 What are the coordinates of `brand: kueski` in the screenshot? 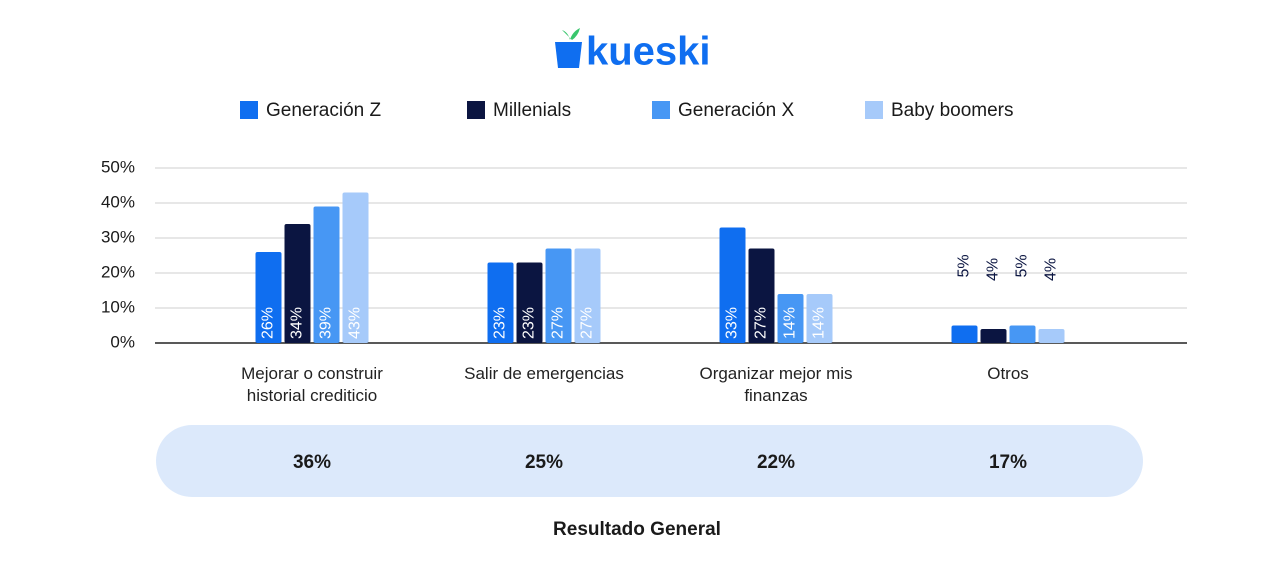 It's located at (648, 52).